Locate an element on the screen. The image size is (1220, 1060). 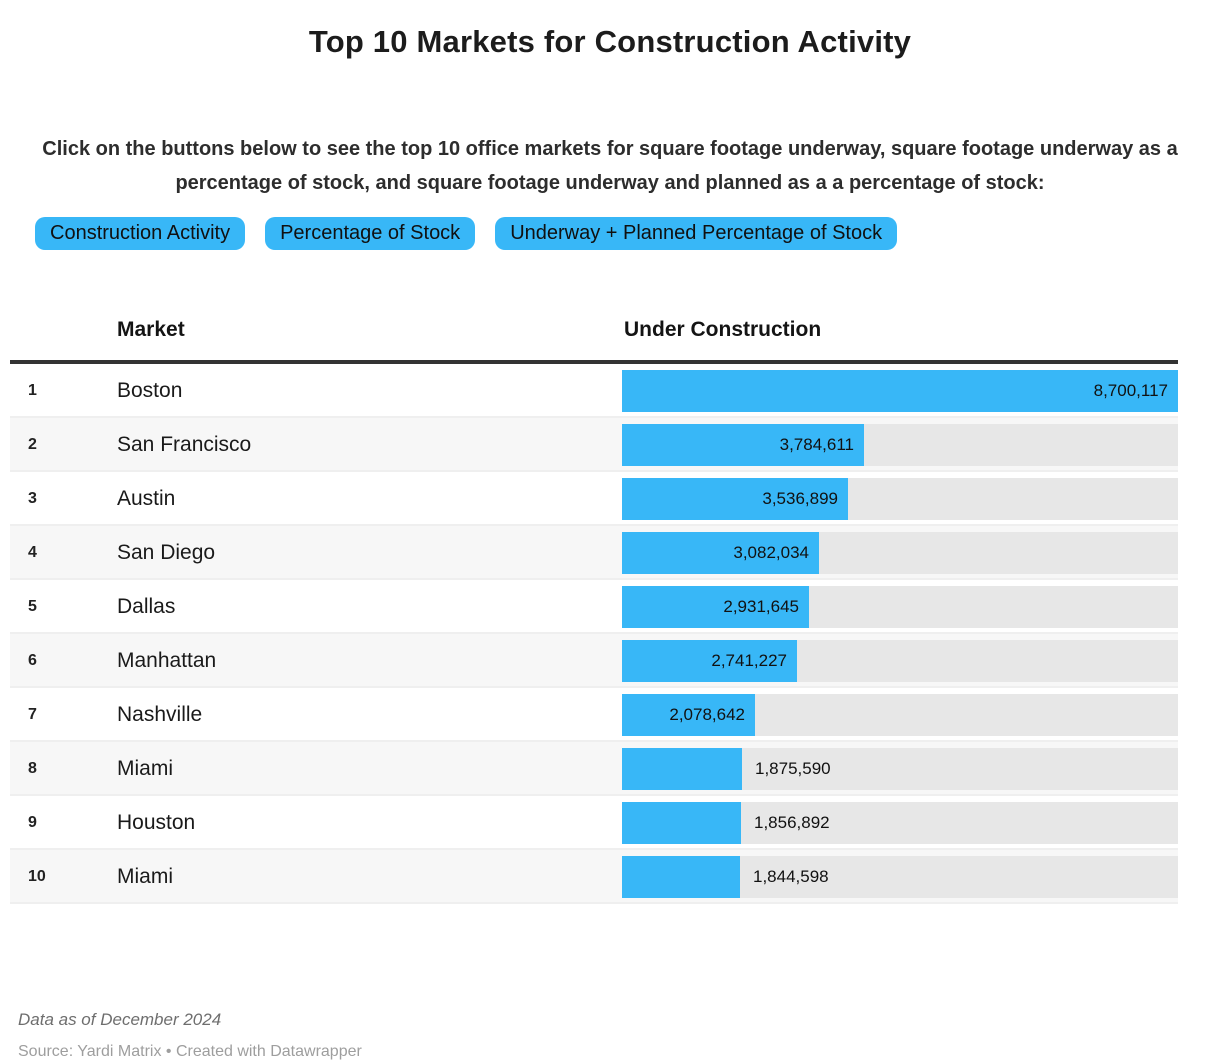
row-rank: 6 is located at coordinates (32, 660).